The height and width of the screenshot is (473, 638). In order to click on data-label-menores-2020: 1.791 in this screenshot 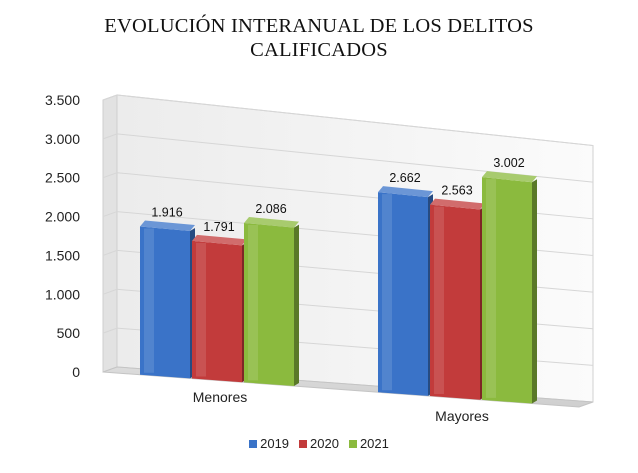, I will do `click(218, 227)`.